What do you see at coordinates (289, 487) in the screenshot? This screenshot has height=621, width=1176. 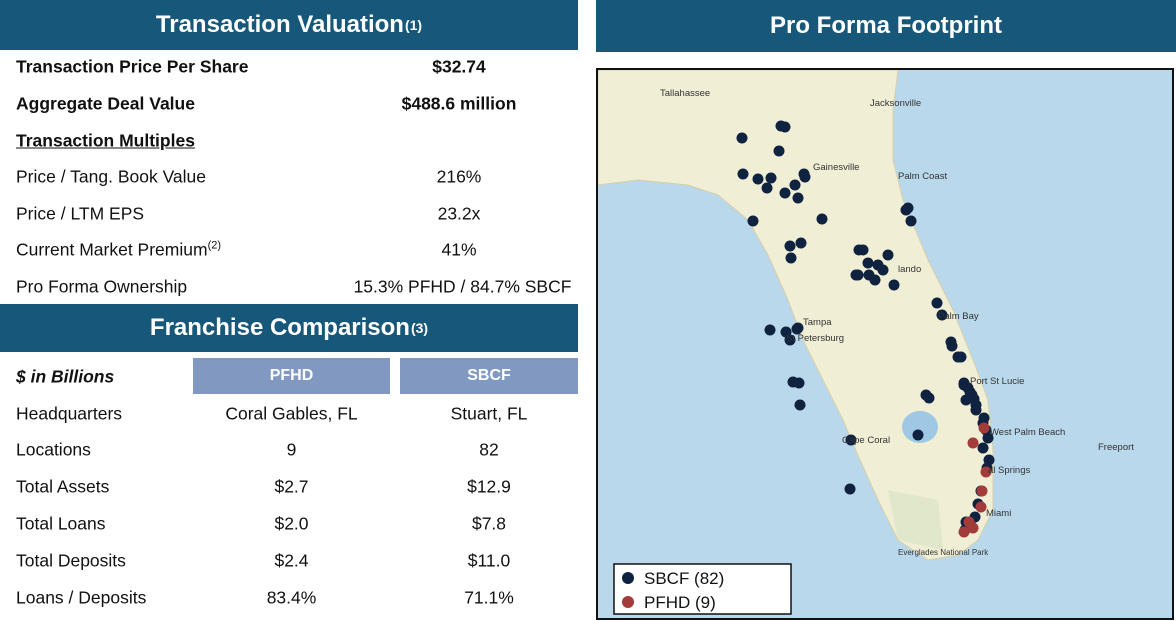 I see `row: Total Assets $2.7 $12.9` at bounding box center [289, 487].